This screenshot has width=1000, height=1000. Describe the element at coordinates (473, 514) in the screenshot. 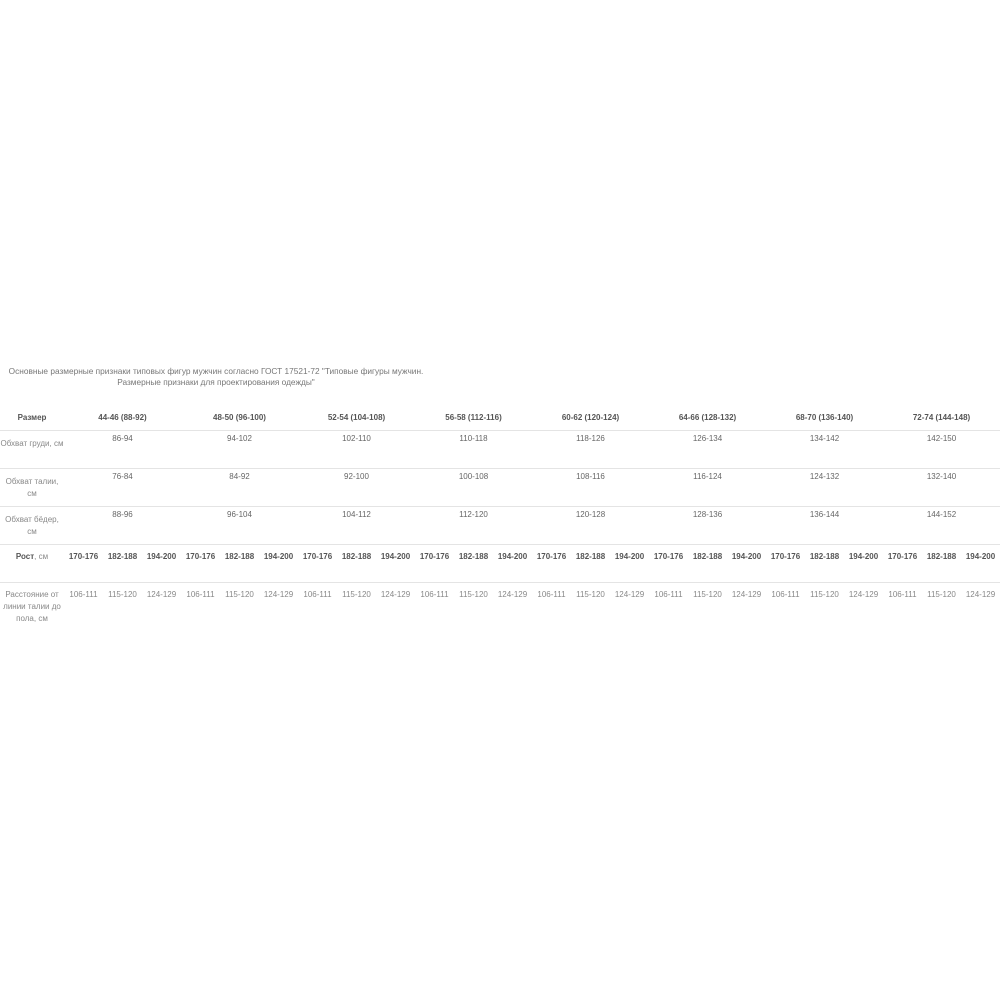

I see `value-cell: 112-120` at that location.